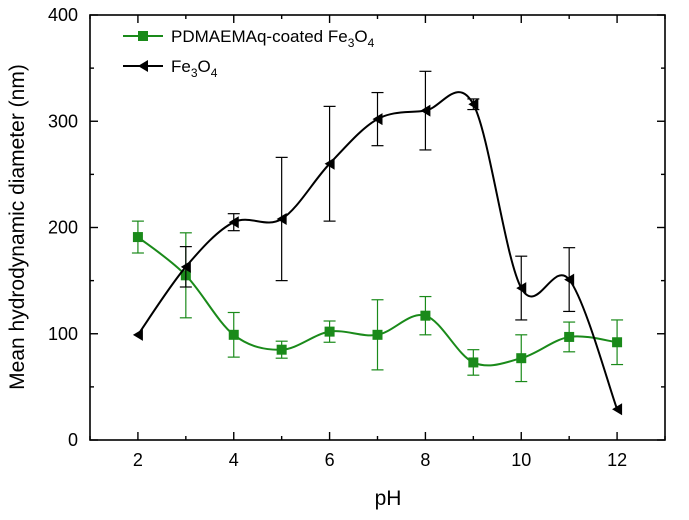 The width and height of the screenshot is (689, 520). What do you see at coordinates (63, 334) in the screenshot?
I see `y-tick-label: 100` at bounding box center [63, 334].